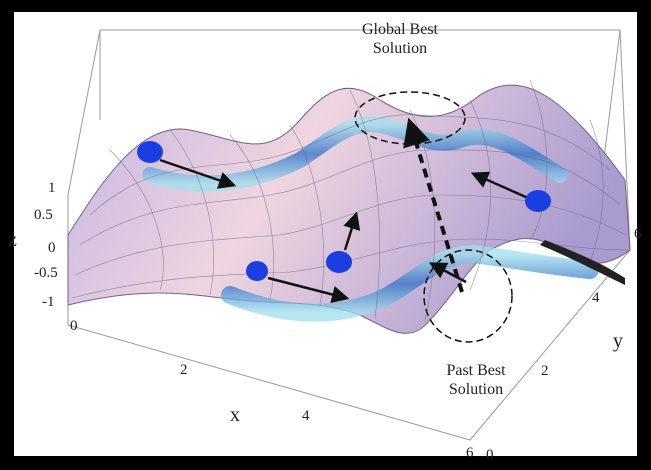 The height and width of the screenshot is (470, 651). Describe the element at coordinates (490, 455) in the screenshot. I see `y-tick: 0` at that location.